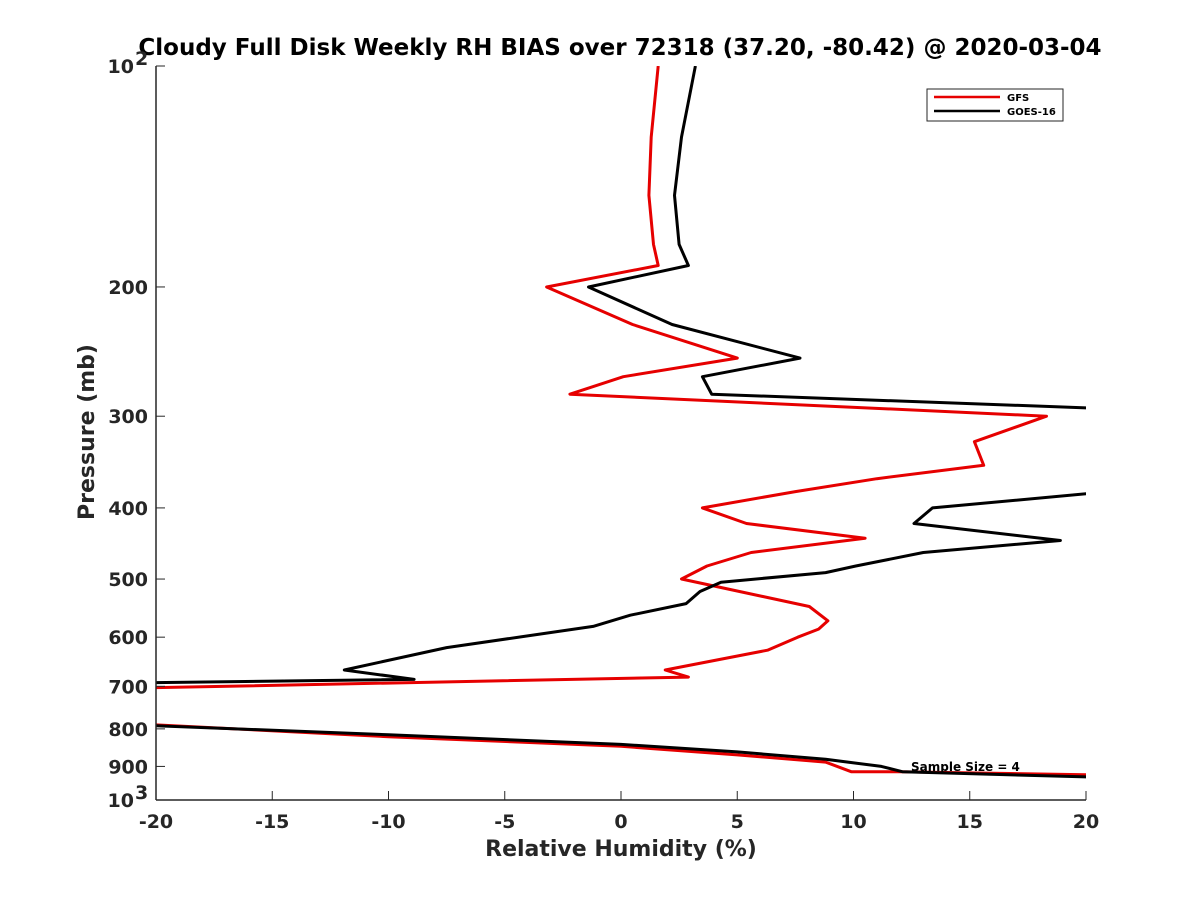 This screenshot has height=900, width=1200. I want to click on y-tick-label: 700, so click(128, 687).